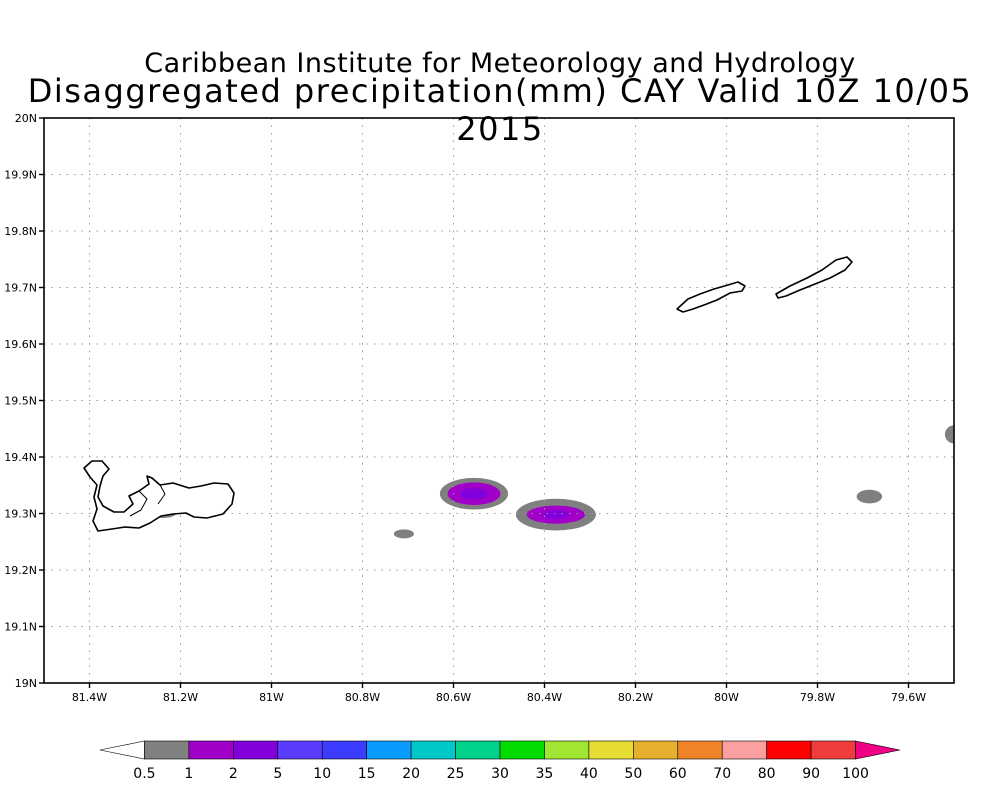 The height and width of the screenshot is (800, 1000). I want to click on y-tick-label: 19.5N, so click(20, 401).